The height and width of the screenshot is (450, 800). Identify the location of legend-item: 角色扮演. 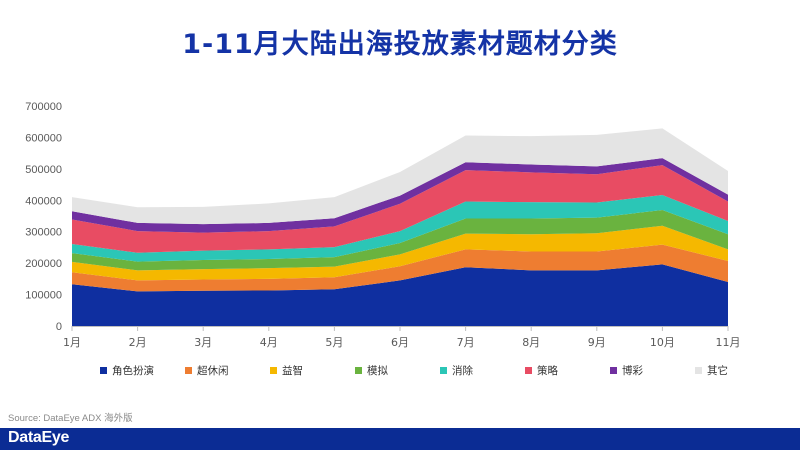
(142, 370).